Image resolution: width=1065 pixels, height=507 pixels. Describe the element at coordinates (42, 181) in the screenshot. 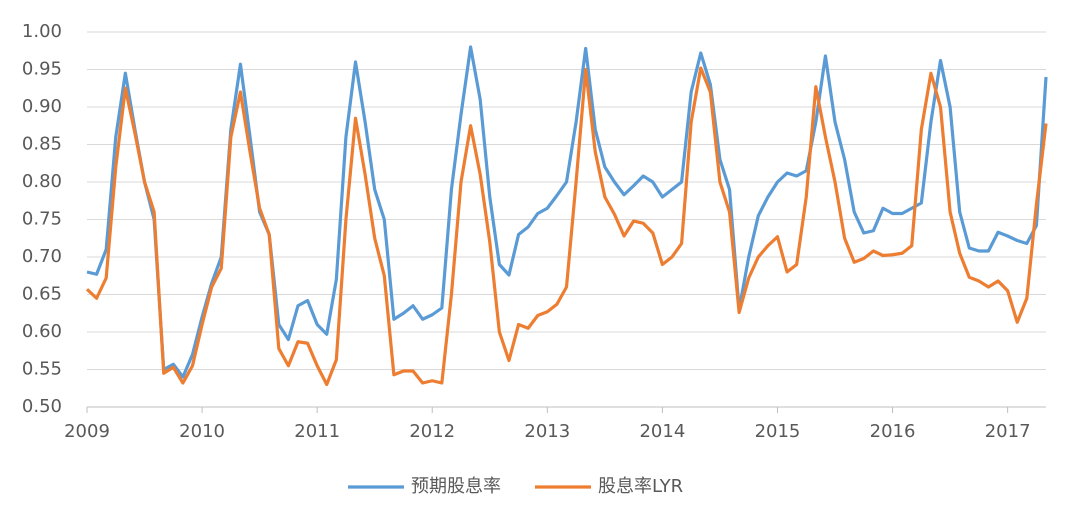

I see `y-tick-label: 0.80` at that location.